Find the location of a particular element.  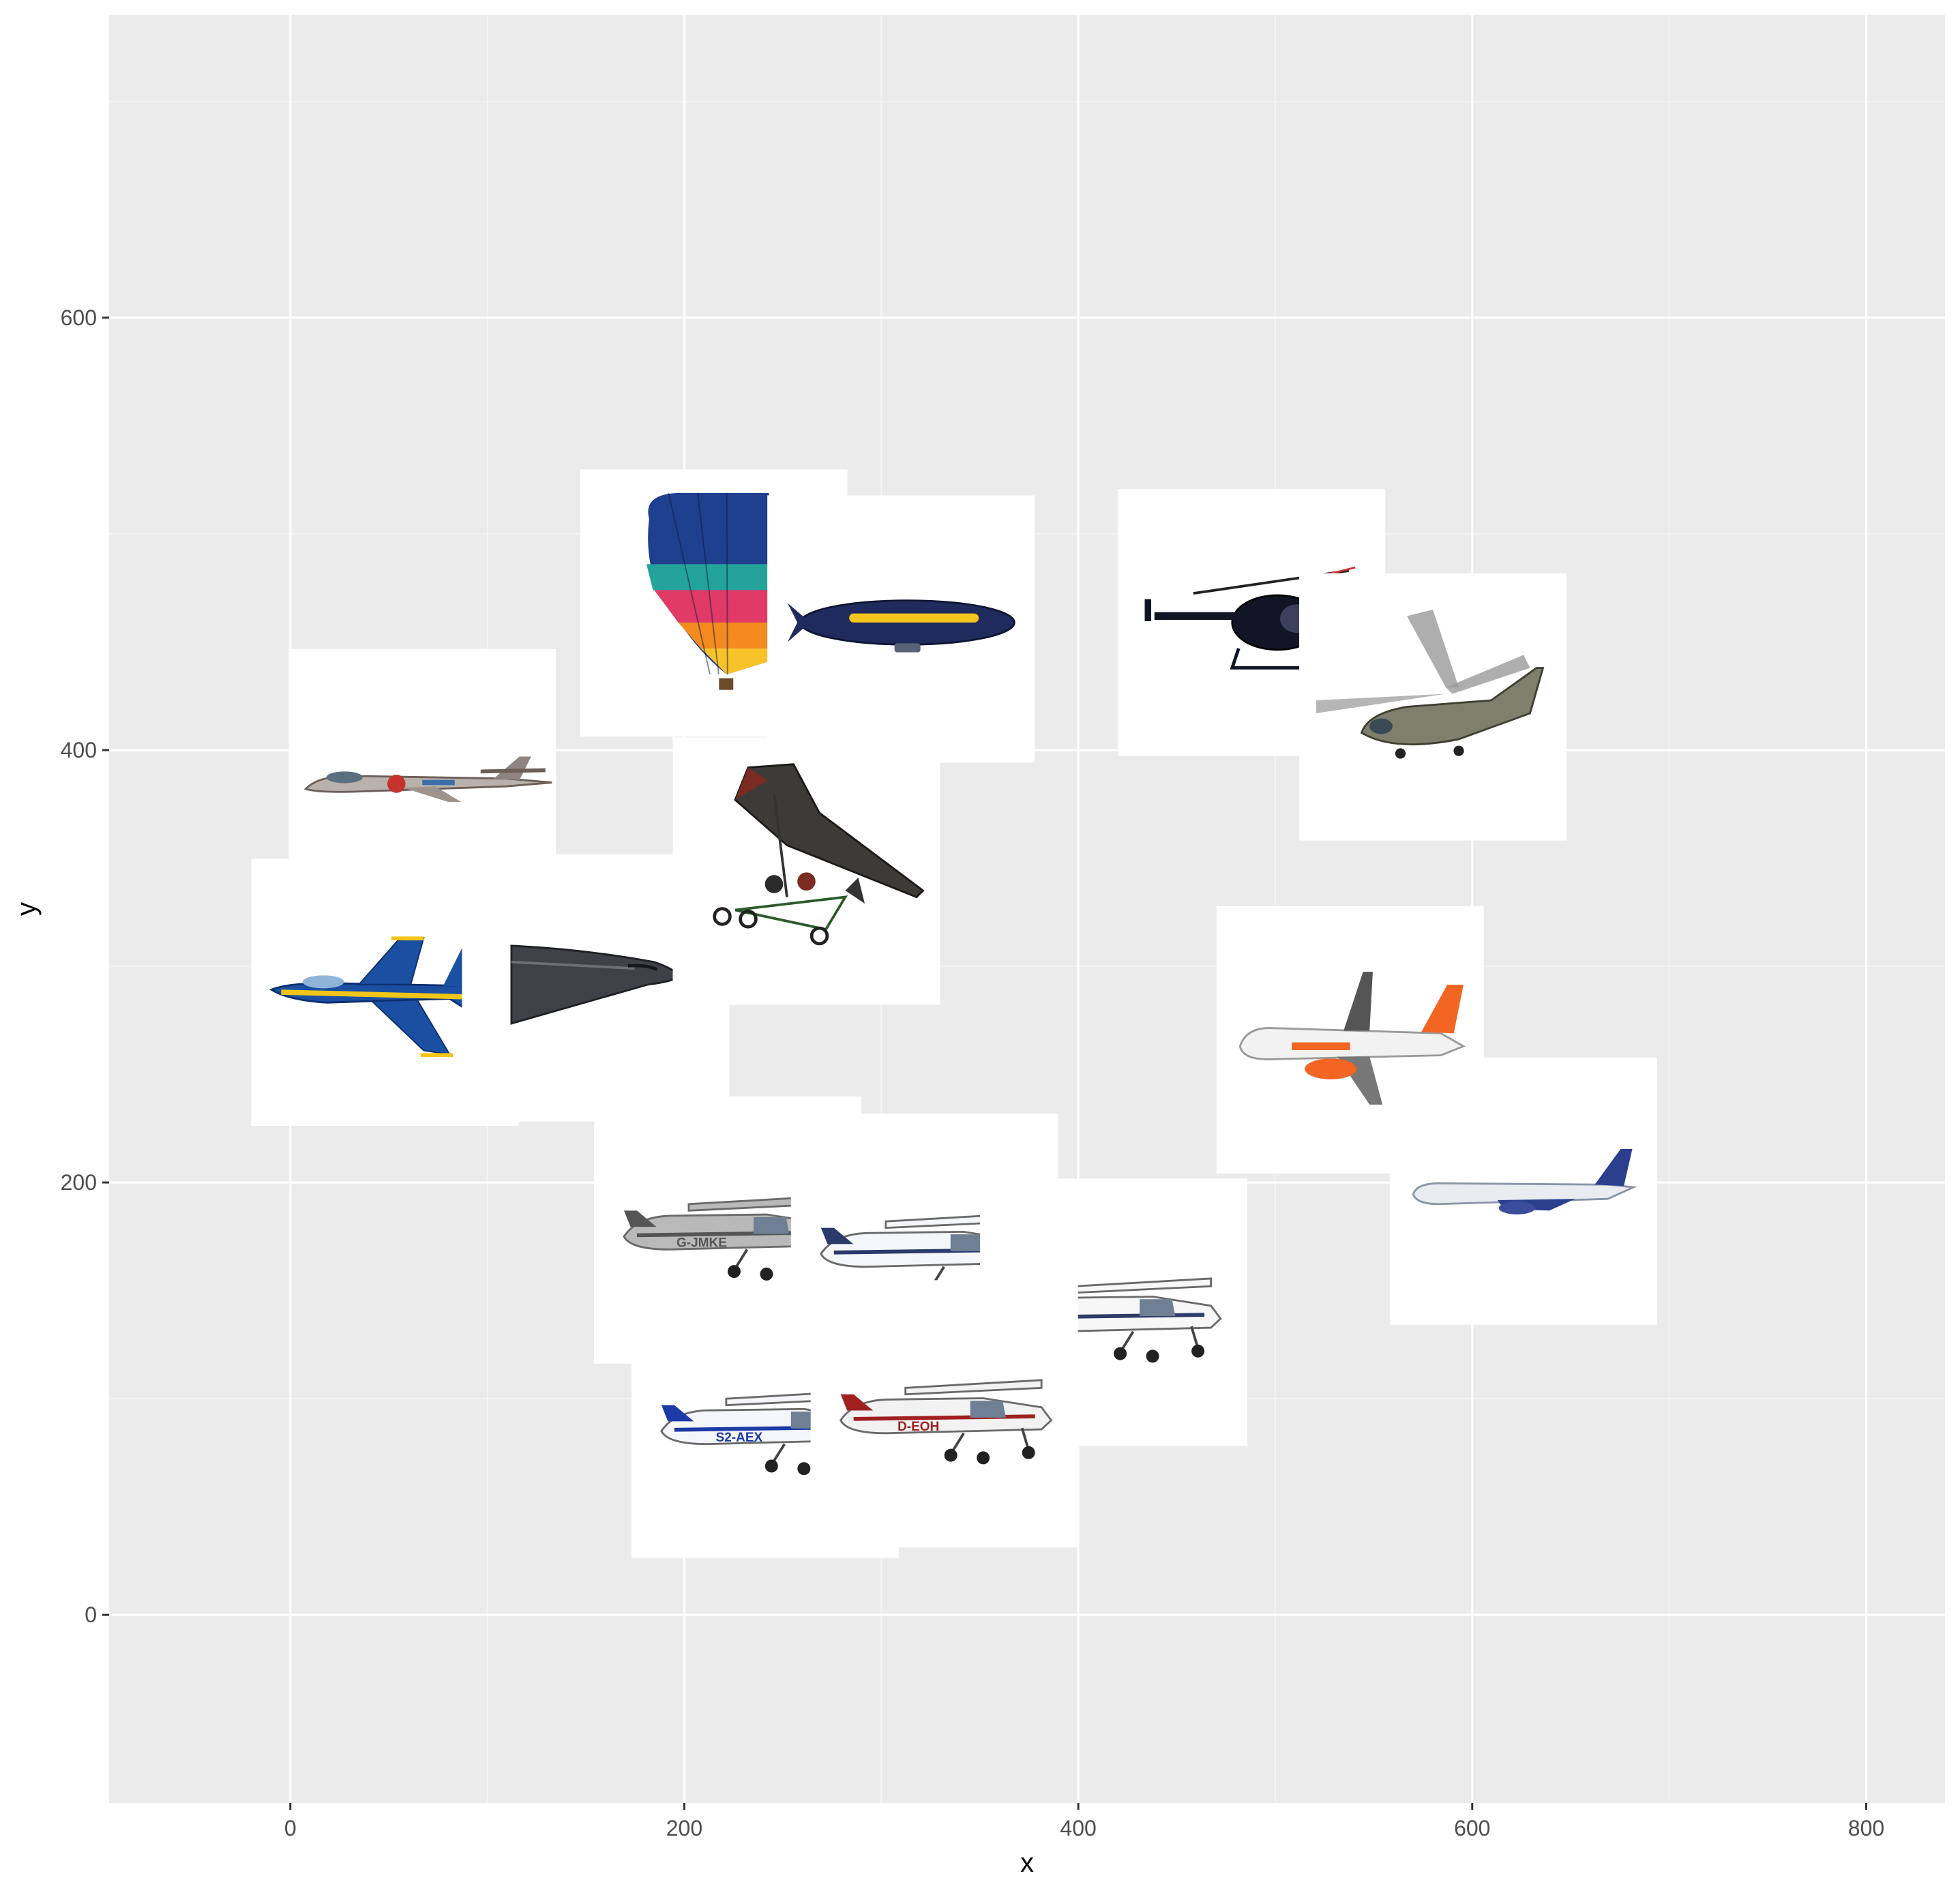

x-tick-label: 200 is located at coordinates (684, 1828).